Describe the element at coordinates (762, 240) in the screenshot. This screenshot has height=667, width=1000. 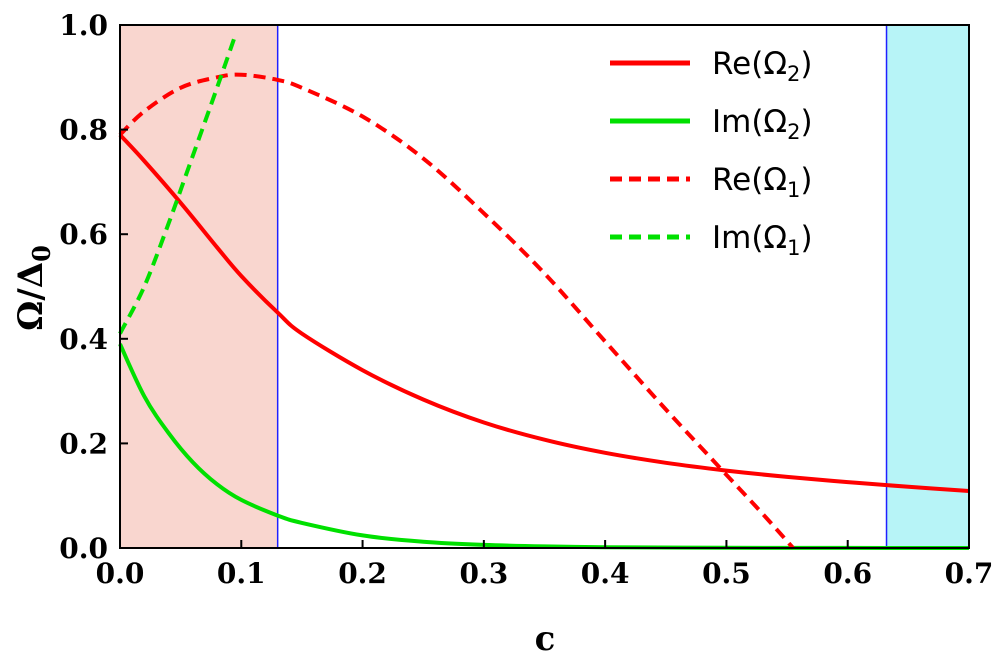
I see `legend-label-4: Im(Ω1)` at that location.